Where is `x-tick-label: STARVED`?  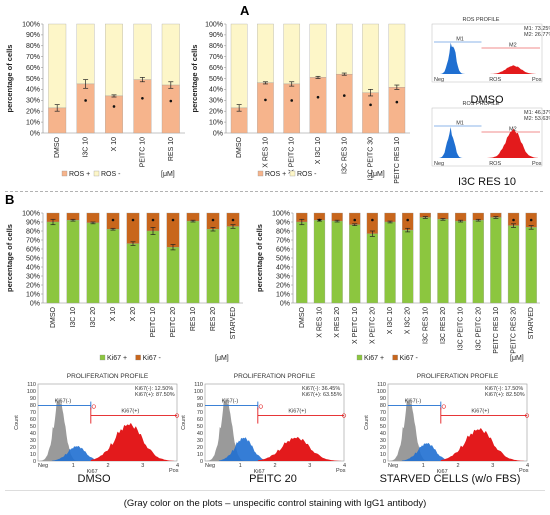 x-tick-label: STARVED is located at coordinates (531, 323).